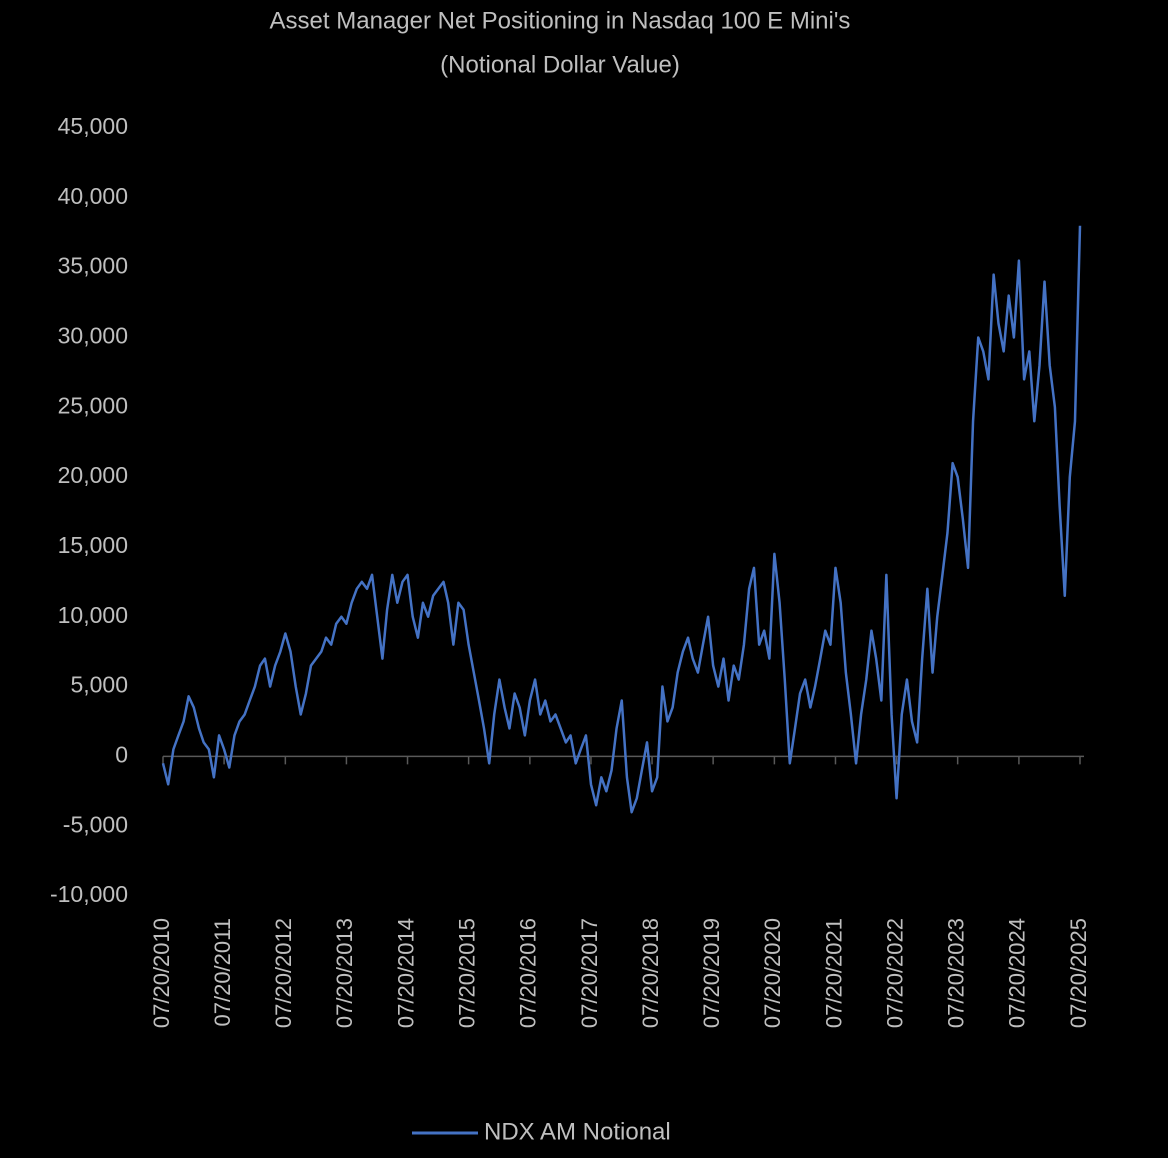 The height and width of the screenshot is (1158, 1168). Describe the element at coordinates (222, 972) in the screenshot. I see `x-tick-label: 07/20/2011` at that location.